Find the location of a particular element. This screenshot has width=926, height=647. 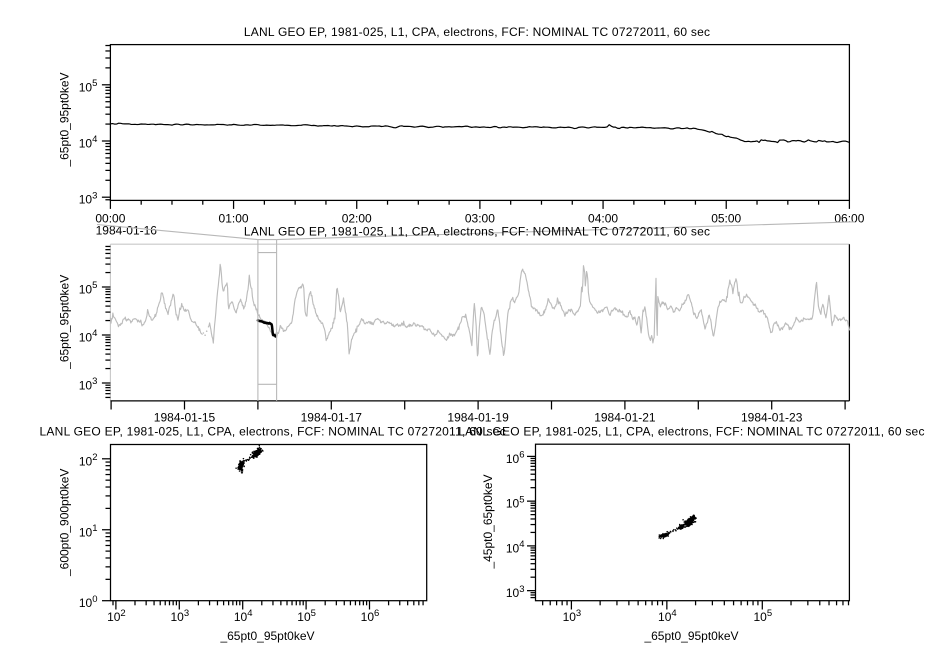

svg-text: 05:00 is located at coordinates (726, 219).